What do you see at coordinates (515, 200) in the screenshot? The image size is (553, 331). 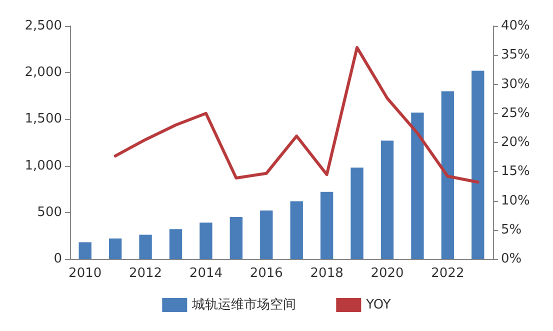 I see `y2-tick-label: 10%` at bounding box center [515, 200].